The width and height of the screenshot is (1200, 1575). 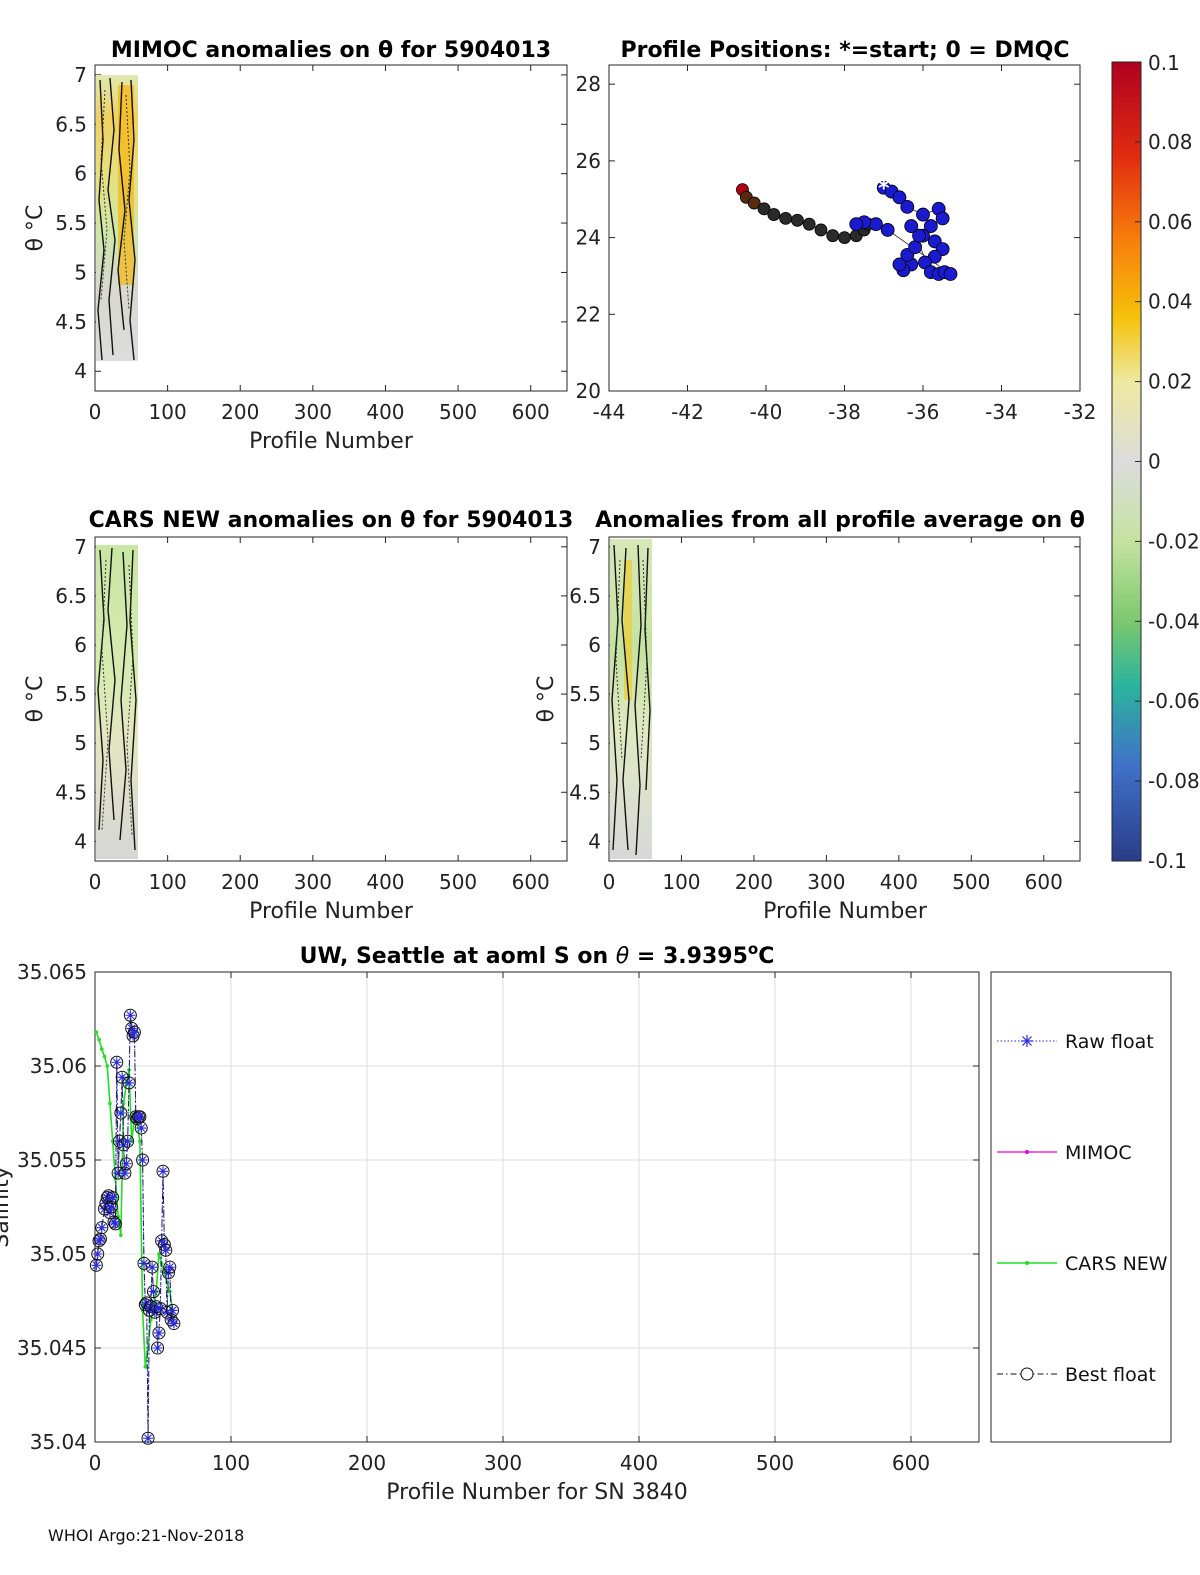 I want to click on salinity-series, so click(x=135, y=1226).